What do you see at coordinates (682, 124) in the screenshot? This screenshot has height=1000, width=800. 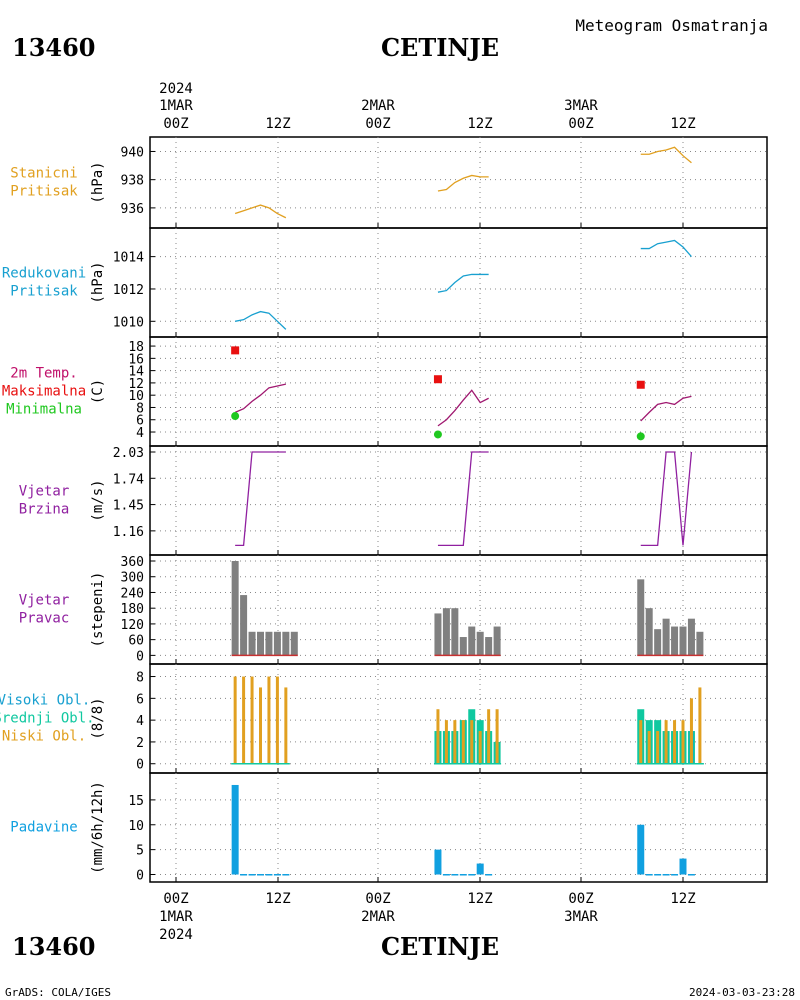 I see `top-tick-6: 12Z` at bounding box center [682, 124].